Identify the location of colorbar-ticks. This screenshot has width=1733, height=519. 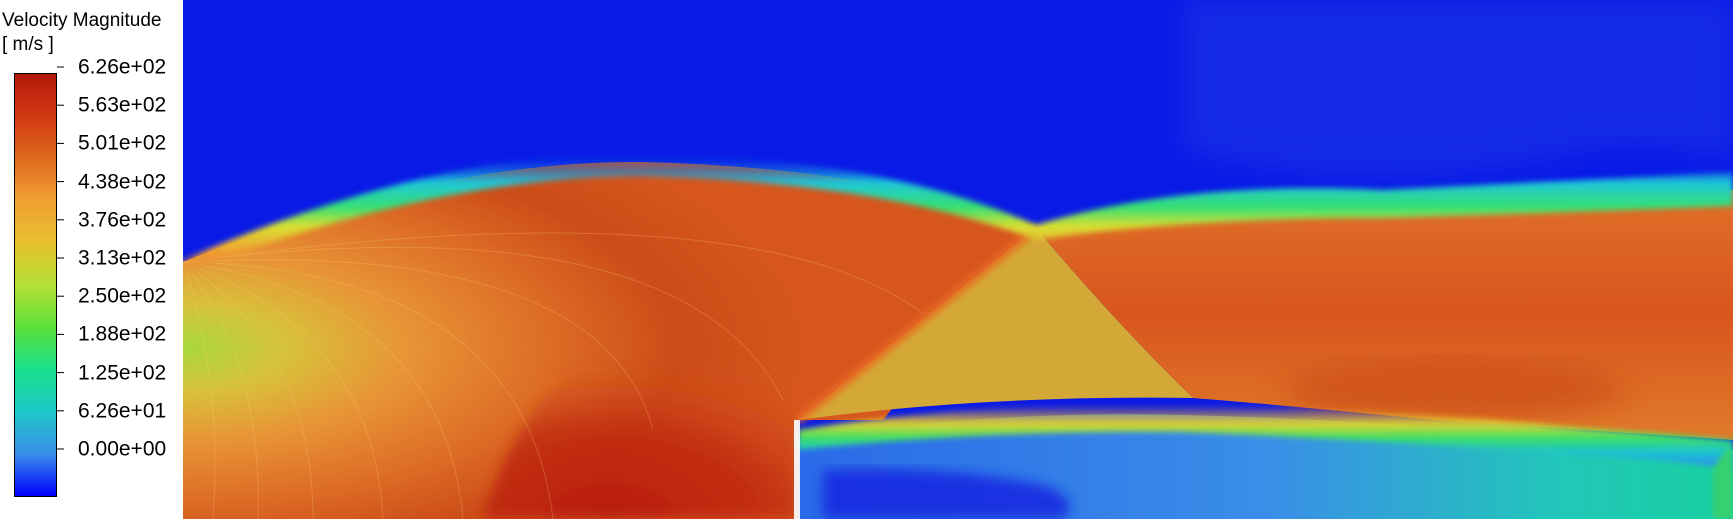
(60, 258).